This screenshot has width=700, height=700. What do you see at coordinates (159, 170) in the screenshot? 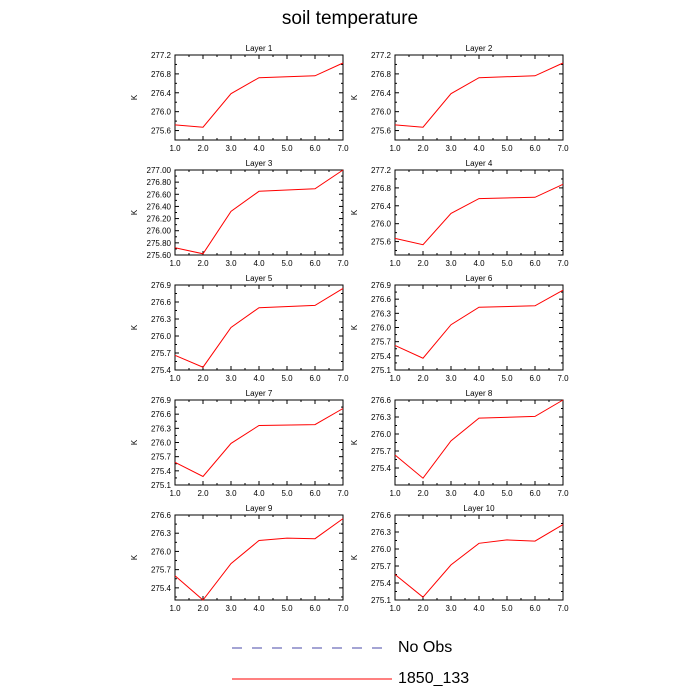
I see `y-tick-label: 277.00` at bounding box center [159, 170].